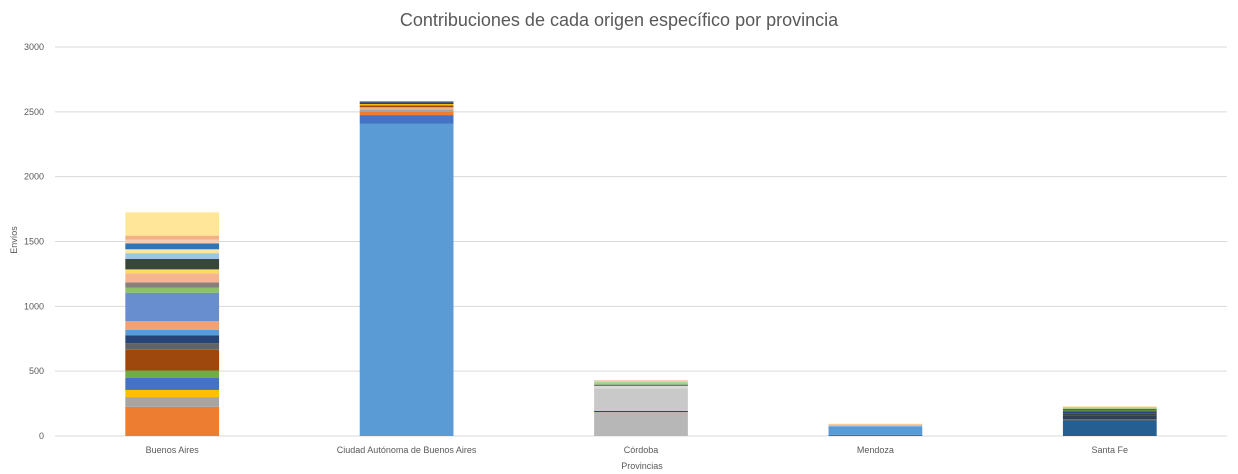 The height and width of the screenshot is (474, 1238). Describe the element at coordinates (34, 306) in the screenshot. I see `y-tick-label: 1000` at that location.